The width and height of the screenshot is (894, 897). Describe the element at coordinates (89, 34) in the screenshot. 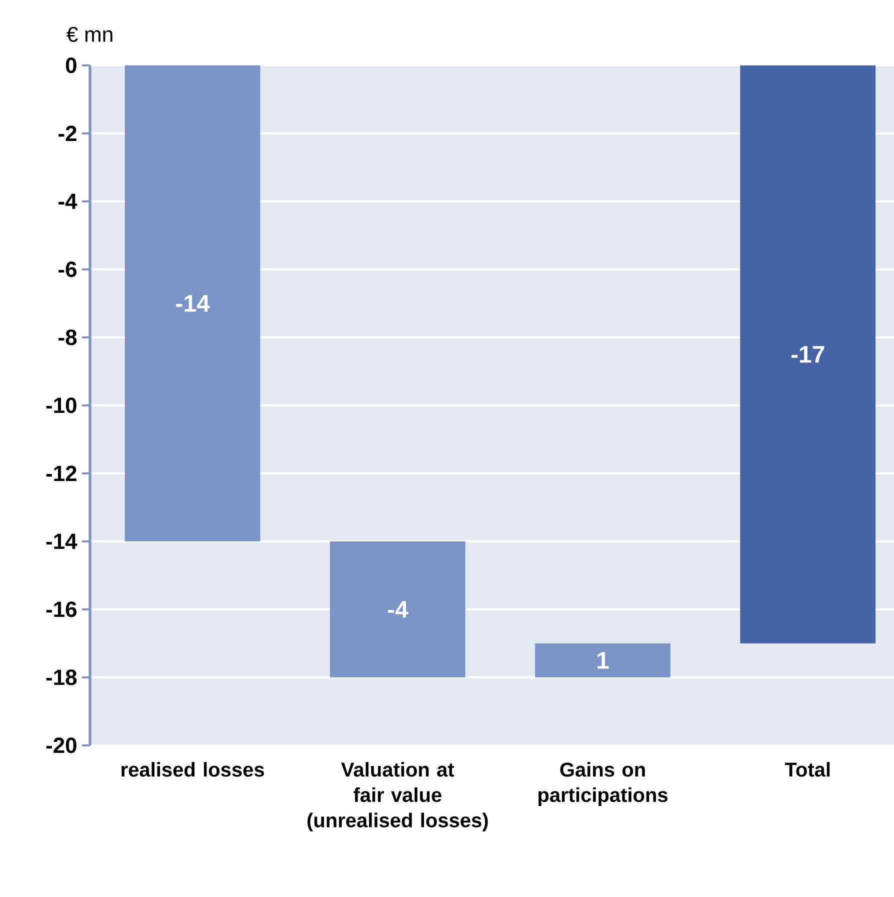

I see `y-axis-title: € mn` at that location.